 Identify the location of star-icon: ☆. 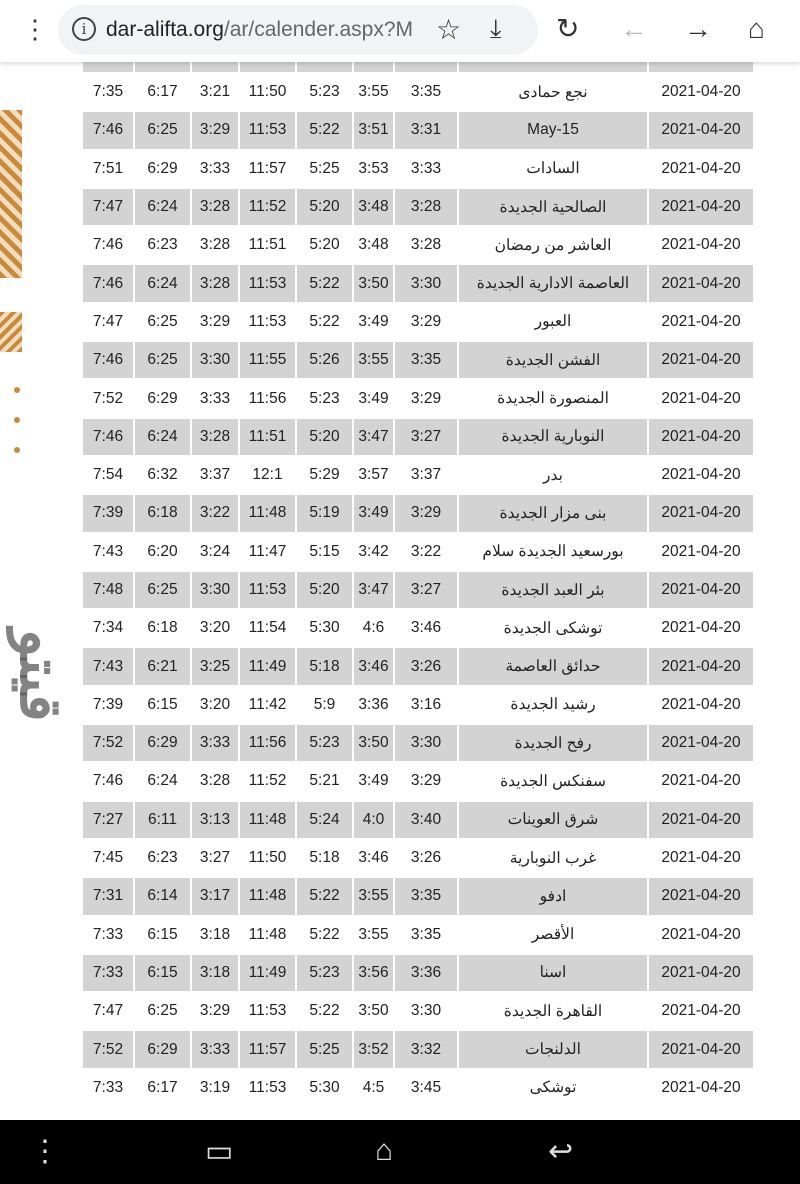
(449, 29).